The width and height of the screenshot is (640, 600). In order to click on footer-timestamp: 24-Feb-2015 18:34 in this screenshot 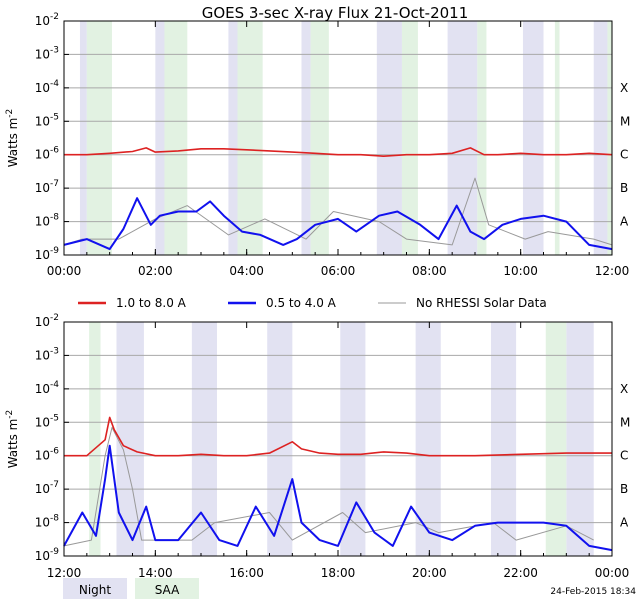, I will do `click(593, 592)`.